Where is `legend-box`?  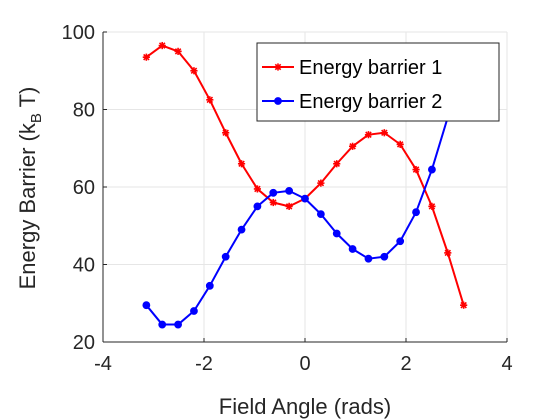 legend-box is located at coordinates (378, 82).